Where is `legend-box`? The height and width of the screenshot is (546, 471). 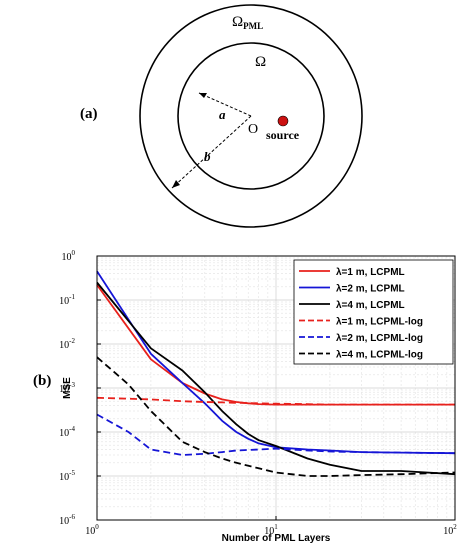 legend-box is located at coordinates (373, 312).